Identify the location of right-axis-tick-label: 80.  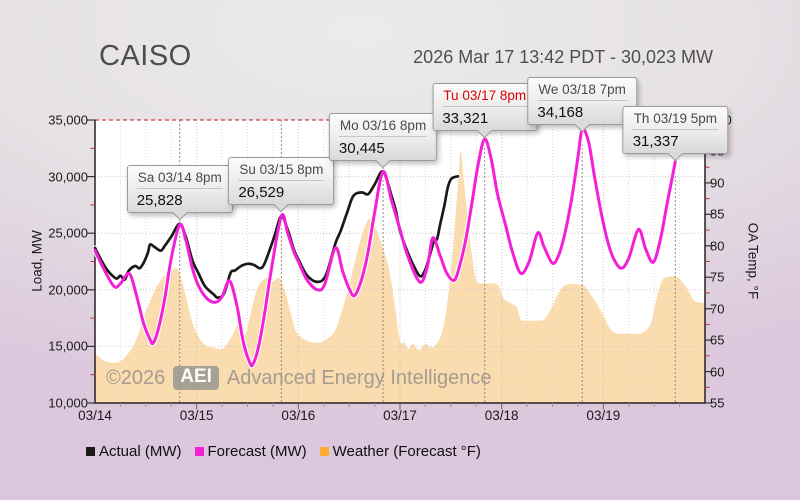
(717, 246).